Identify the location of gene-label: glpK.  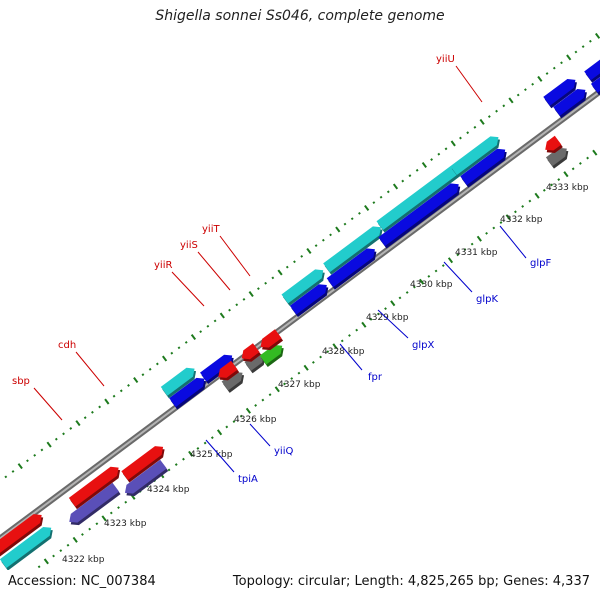
(487, 299).